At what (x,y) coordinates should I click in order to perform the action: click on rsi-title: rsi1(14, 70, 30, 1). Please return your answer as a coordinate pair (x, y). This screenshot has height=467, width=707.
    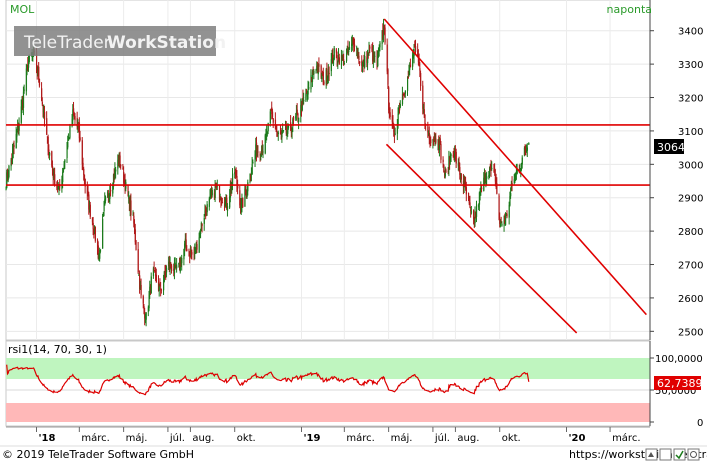
    Looking at the image, I should click on (57, 349).